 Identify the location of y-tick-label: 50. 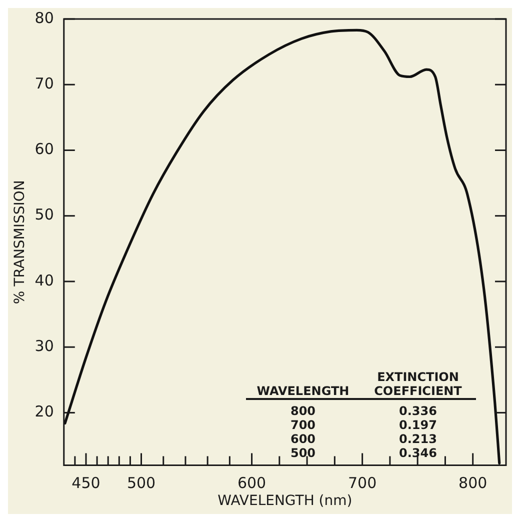
(44, 215).